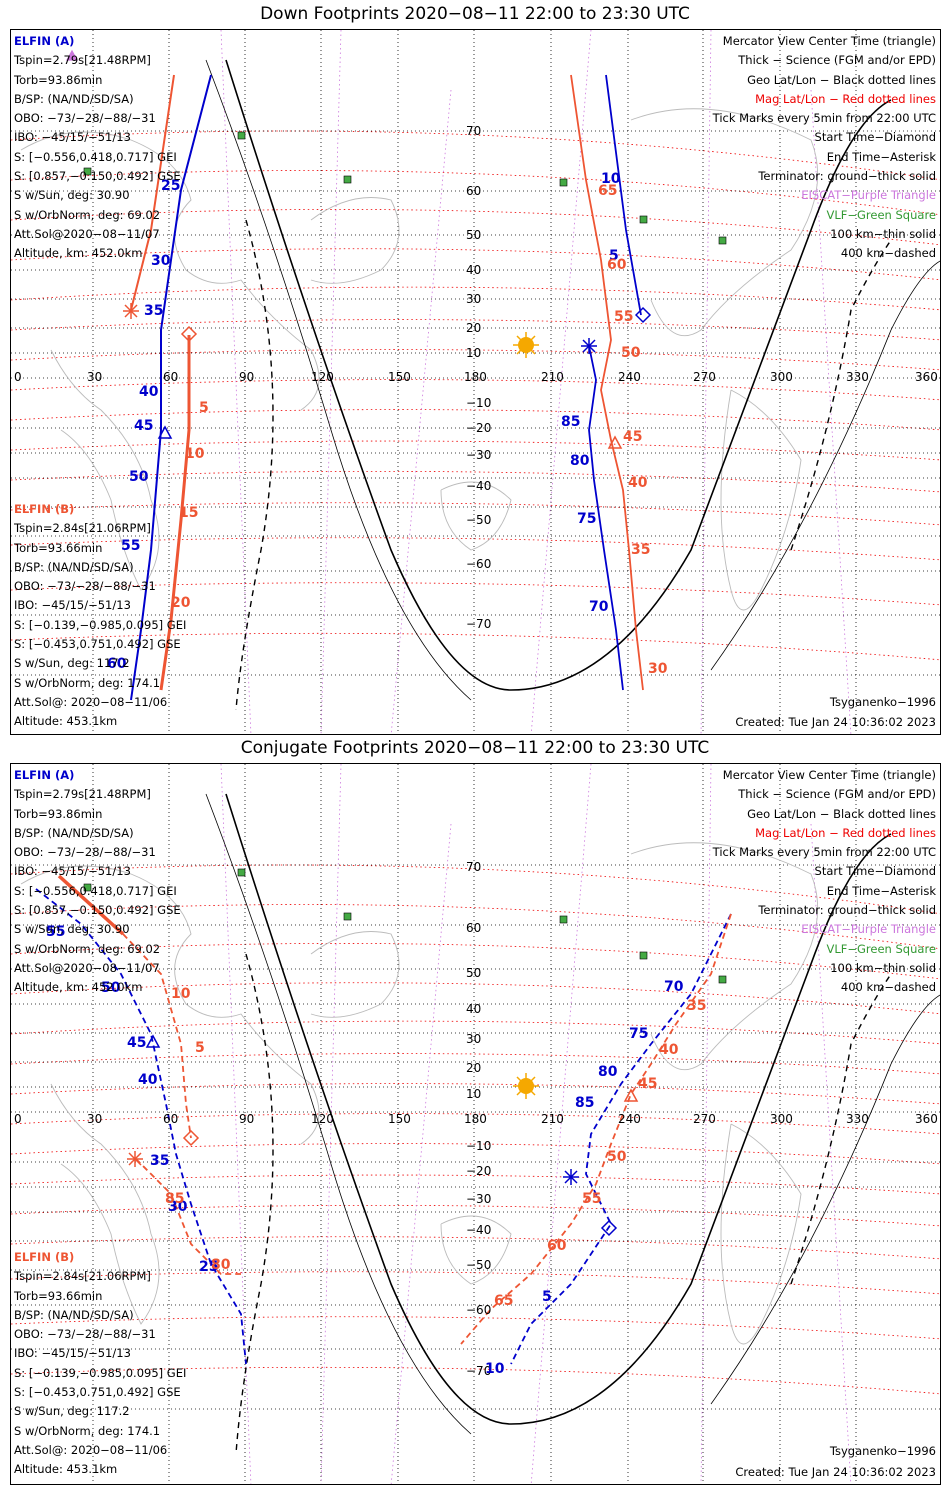 The image size is (950, 1500). What do you see at coordinates (72, 137) in the screenshot?
I see `info-line: IBO: −45/15/−51/13` at bounding box center [72, 137].